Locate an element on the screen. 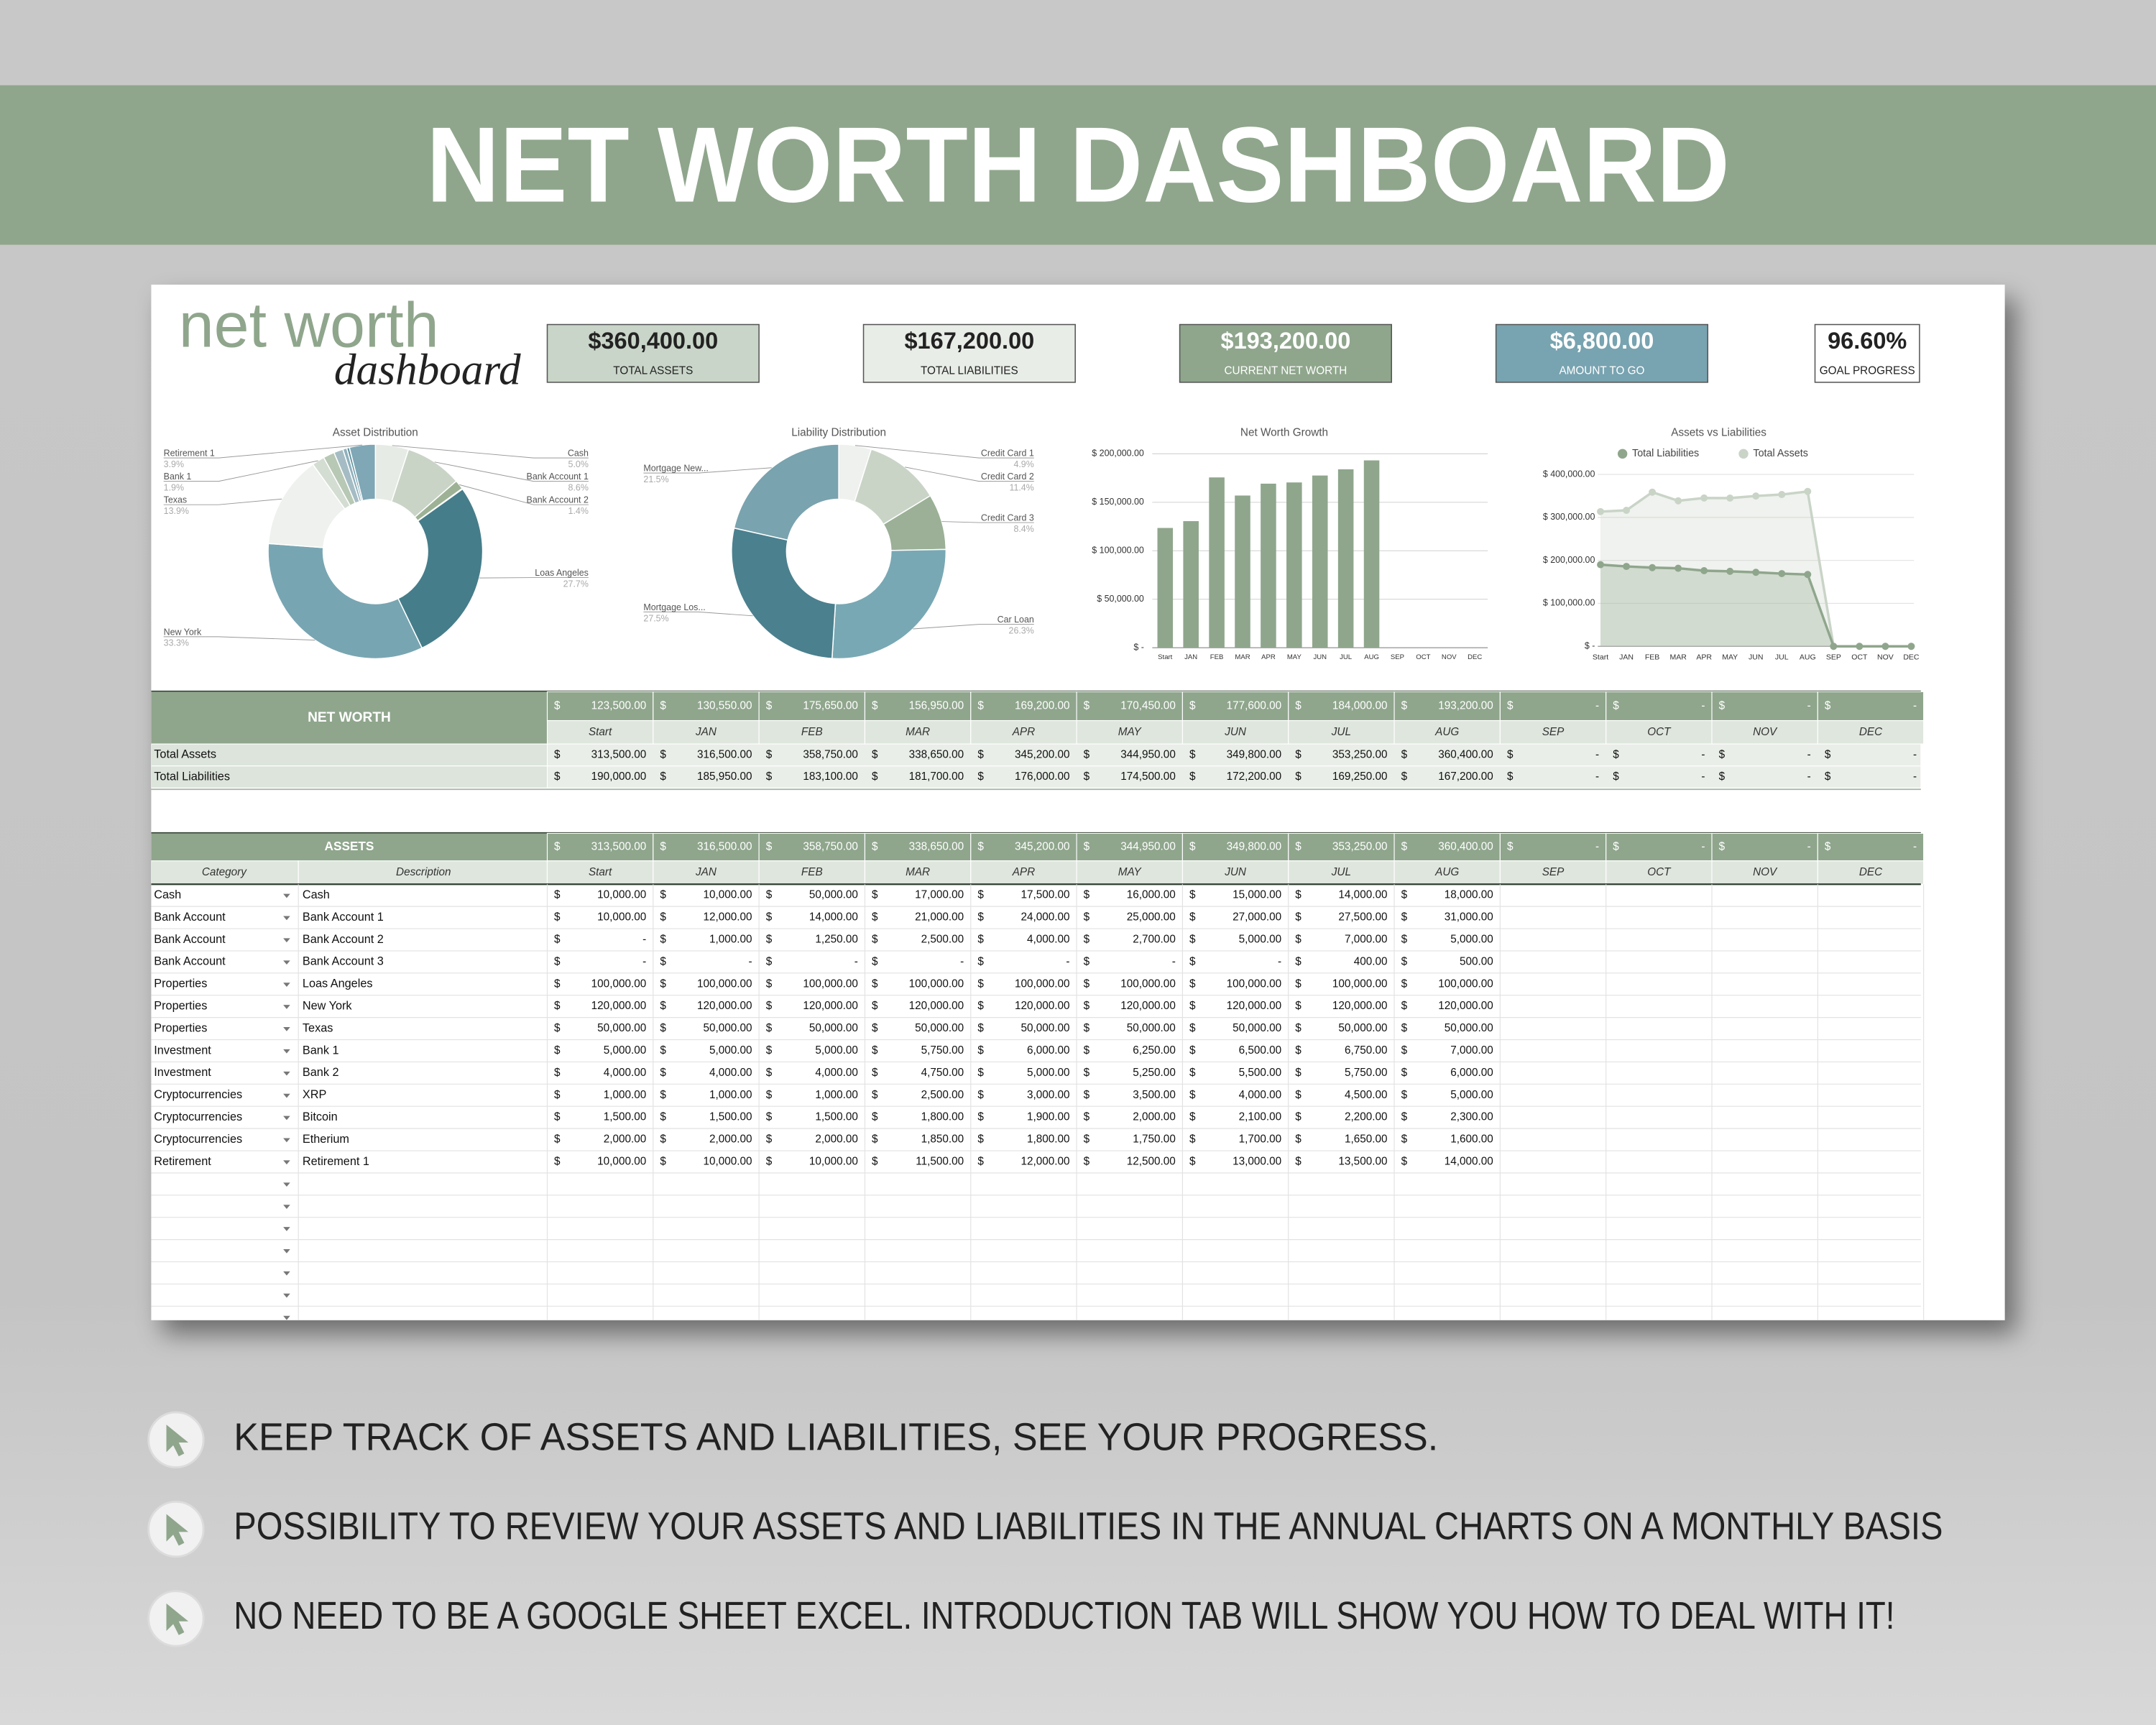  cell-value: 156,950.00 is located at coordinates (937, 706).